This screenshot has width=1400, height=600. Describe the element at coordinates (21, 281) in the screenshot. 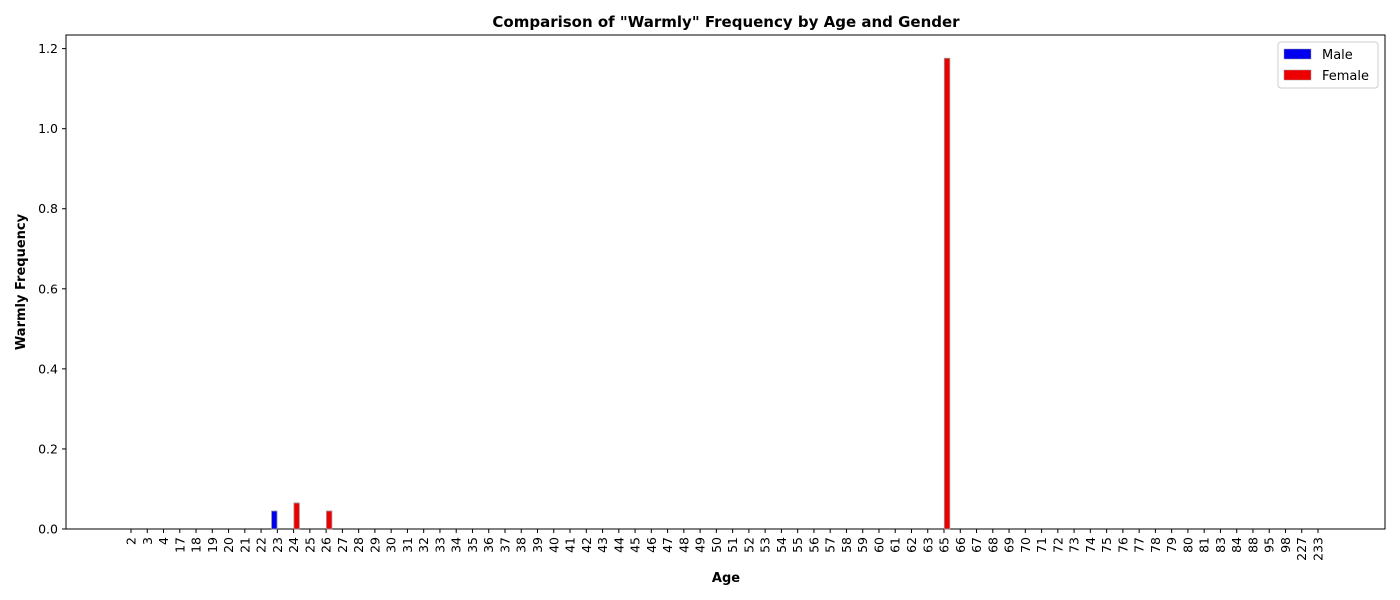

I see `y-axis-label: Warmly Frequency` at that location.